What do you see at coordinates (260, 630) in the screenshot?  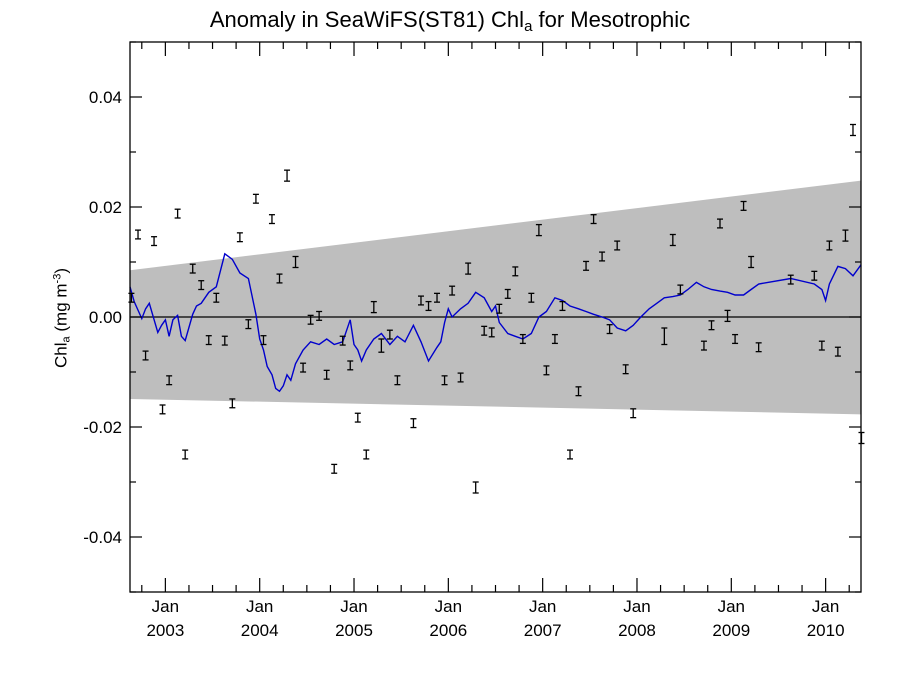 I see `x-tick-year-label: 2004` at bounding box center [260, 630].